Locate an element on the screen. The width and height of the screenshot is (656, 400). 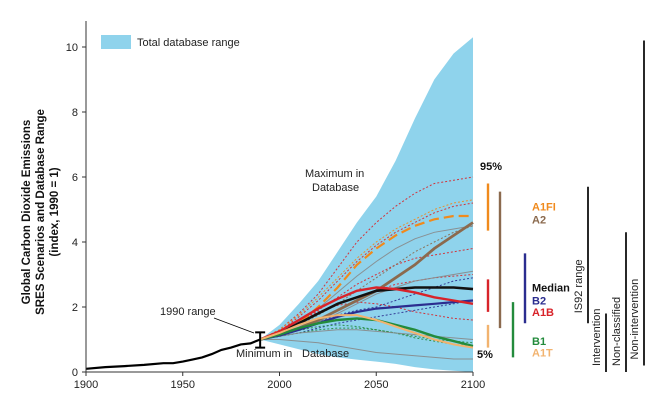
annotation-1990-range-leader is located at coordinates (234, 325).